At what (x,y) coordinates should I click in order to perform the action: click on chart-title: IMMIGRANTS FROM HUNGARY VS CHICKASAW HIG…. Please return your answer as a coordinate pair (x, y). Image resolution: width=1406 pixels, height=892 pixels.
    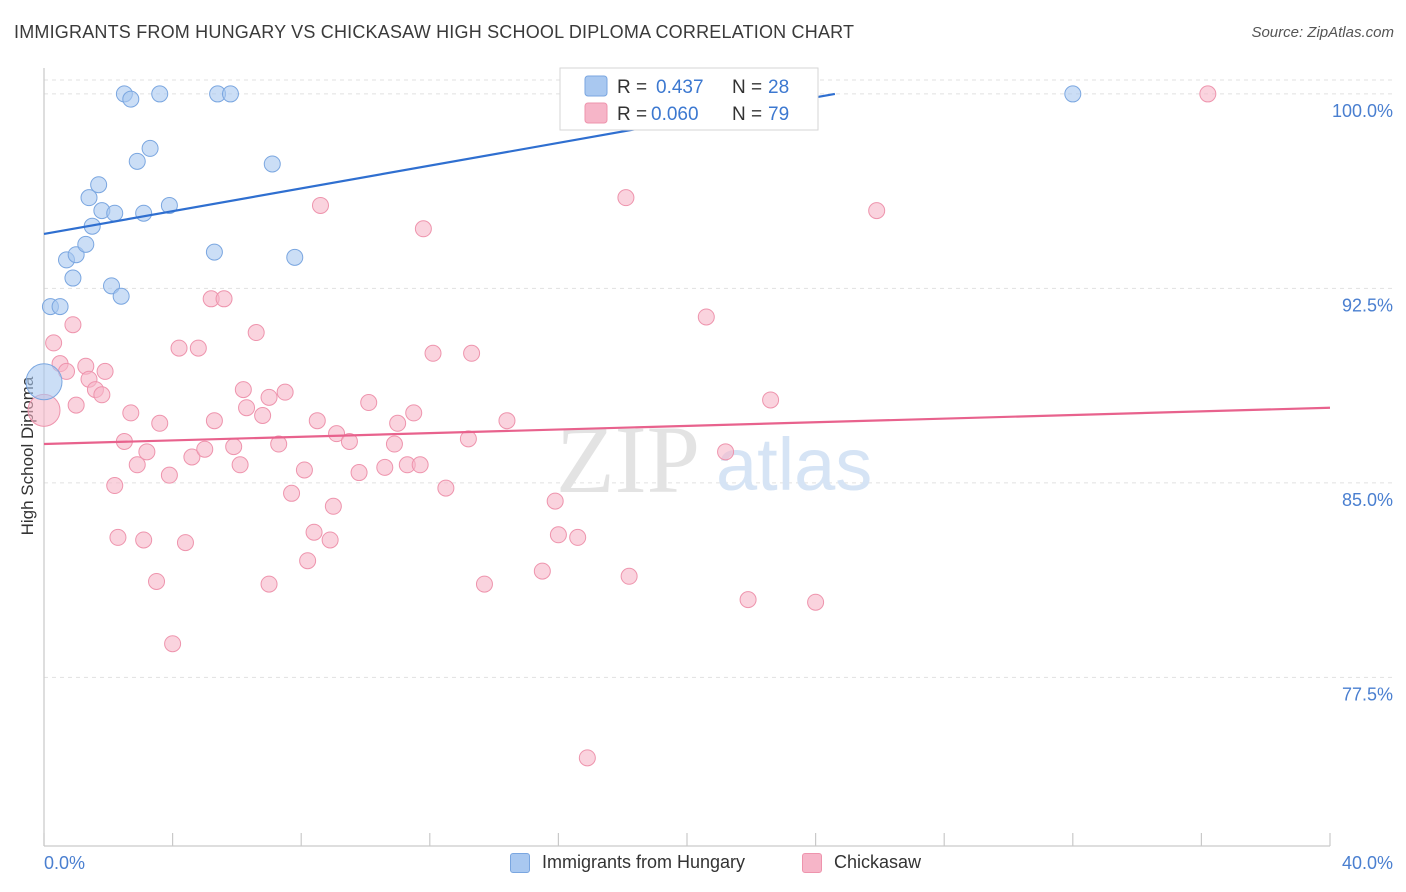
    Looking at the image, I should click on (434, 32).